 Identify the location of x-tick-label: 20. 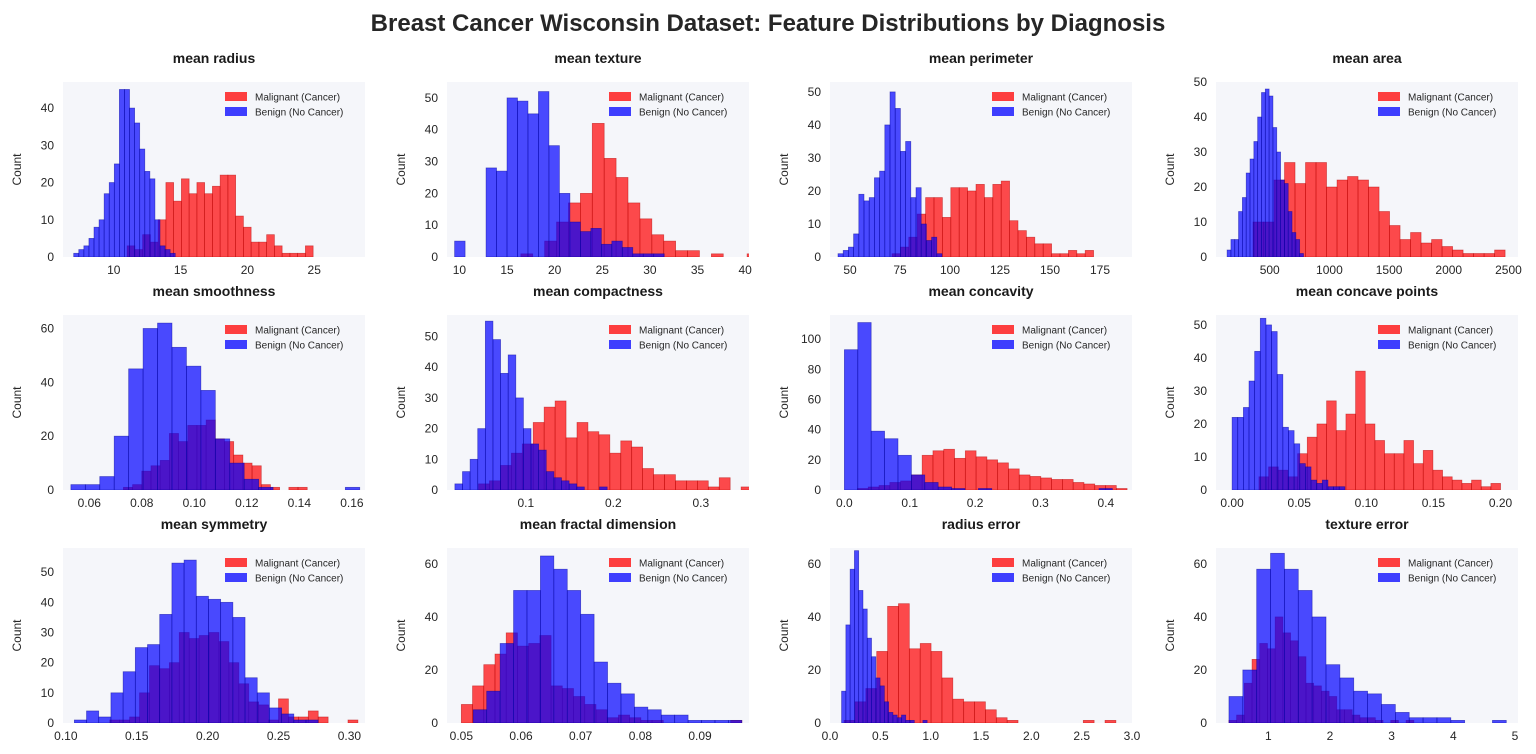
(555, 270).